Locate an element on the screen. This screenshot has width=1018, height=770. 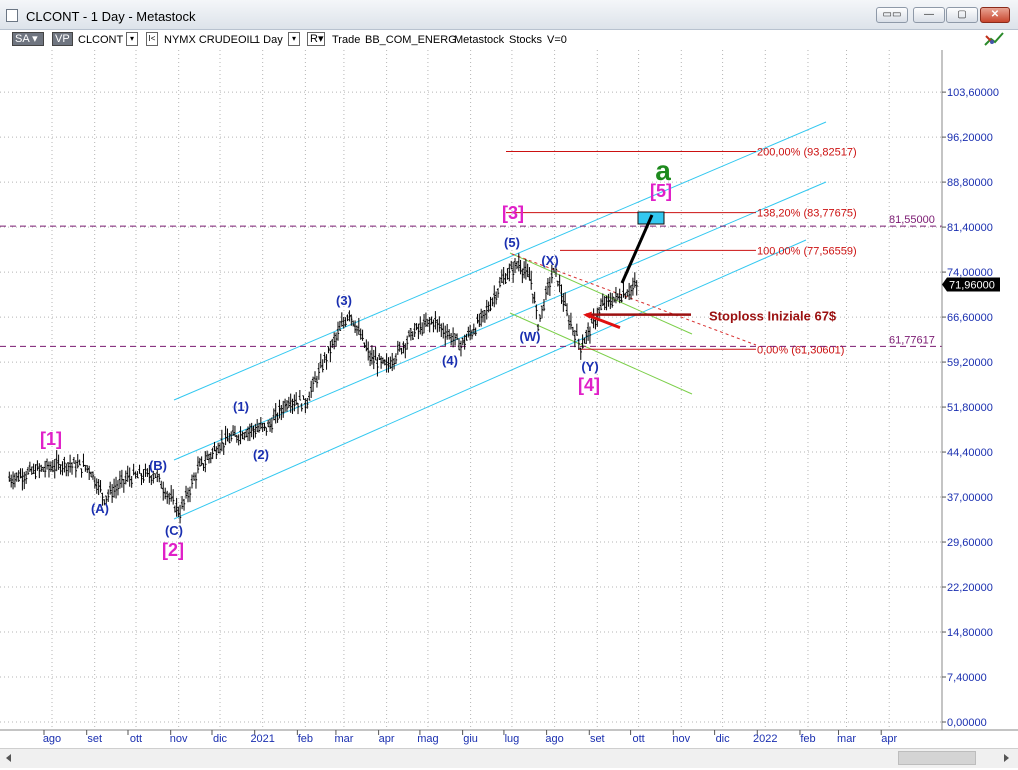
type-label: Stocks is located at coordinates (526, 40).